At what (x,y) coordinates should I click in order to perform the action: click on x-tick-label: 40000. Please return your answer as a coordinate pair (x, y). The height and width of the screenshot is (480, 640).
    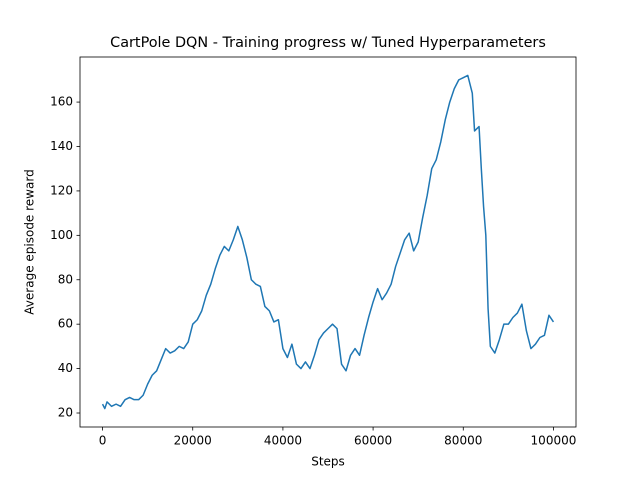
    Looking at the image, I should click on (283, 441).